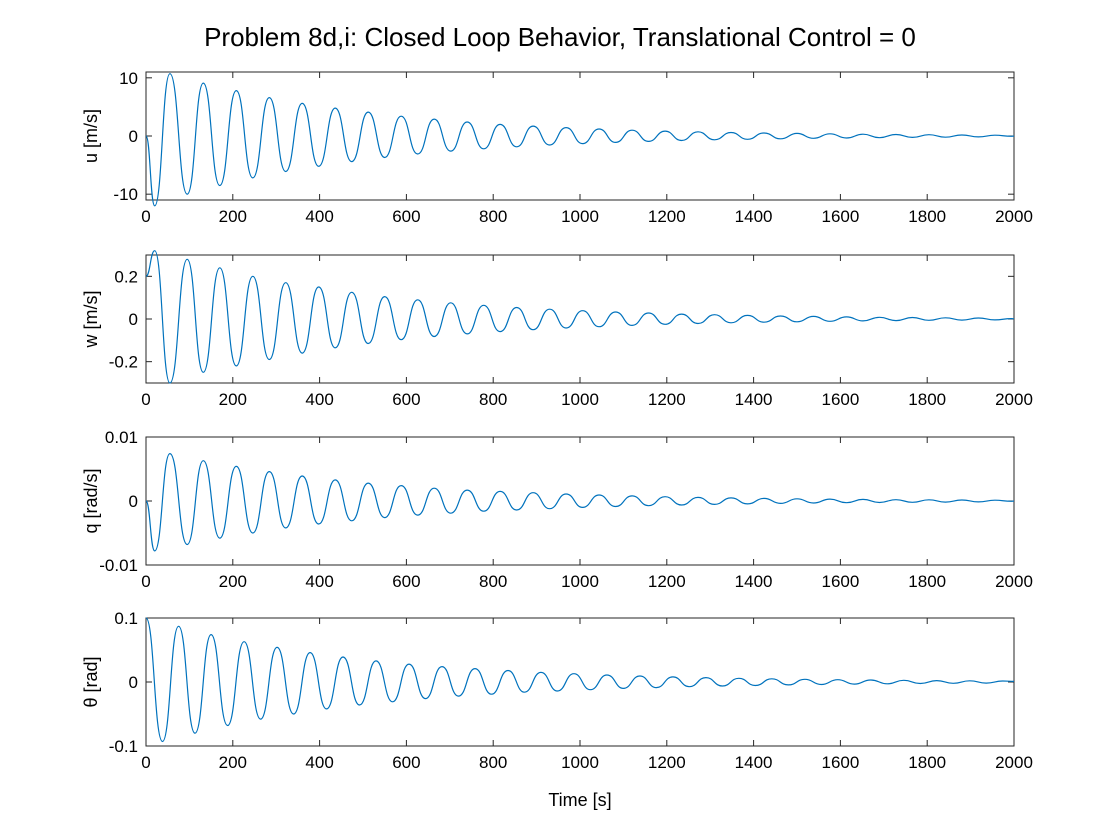 The image size is (1120, 840). Describe the element at coordinates (91, 320) in the screenshot. I see `y-axis-label: w [m/s]` at that location.